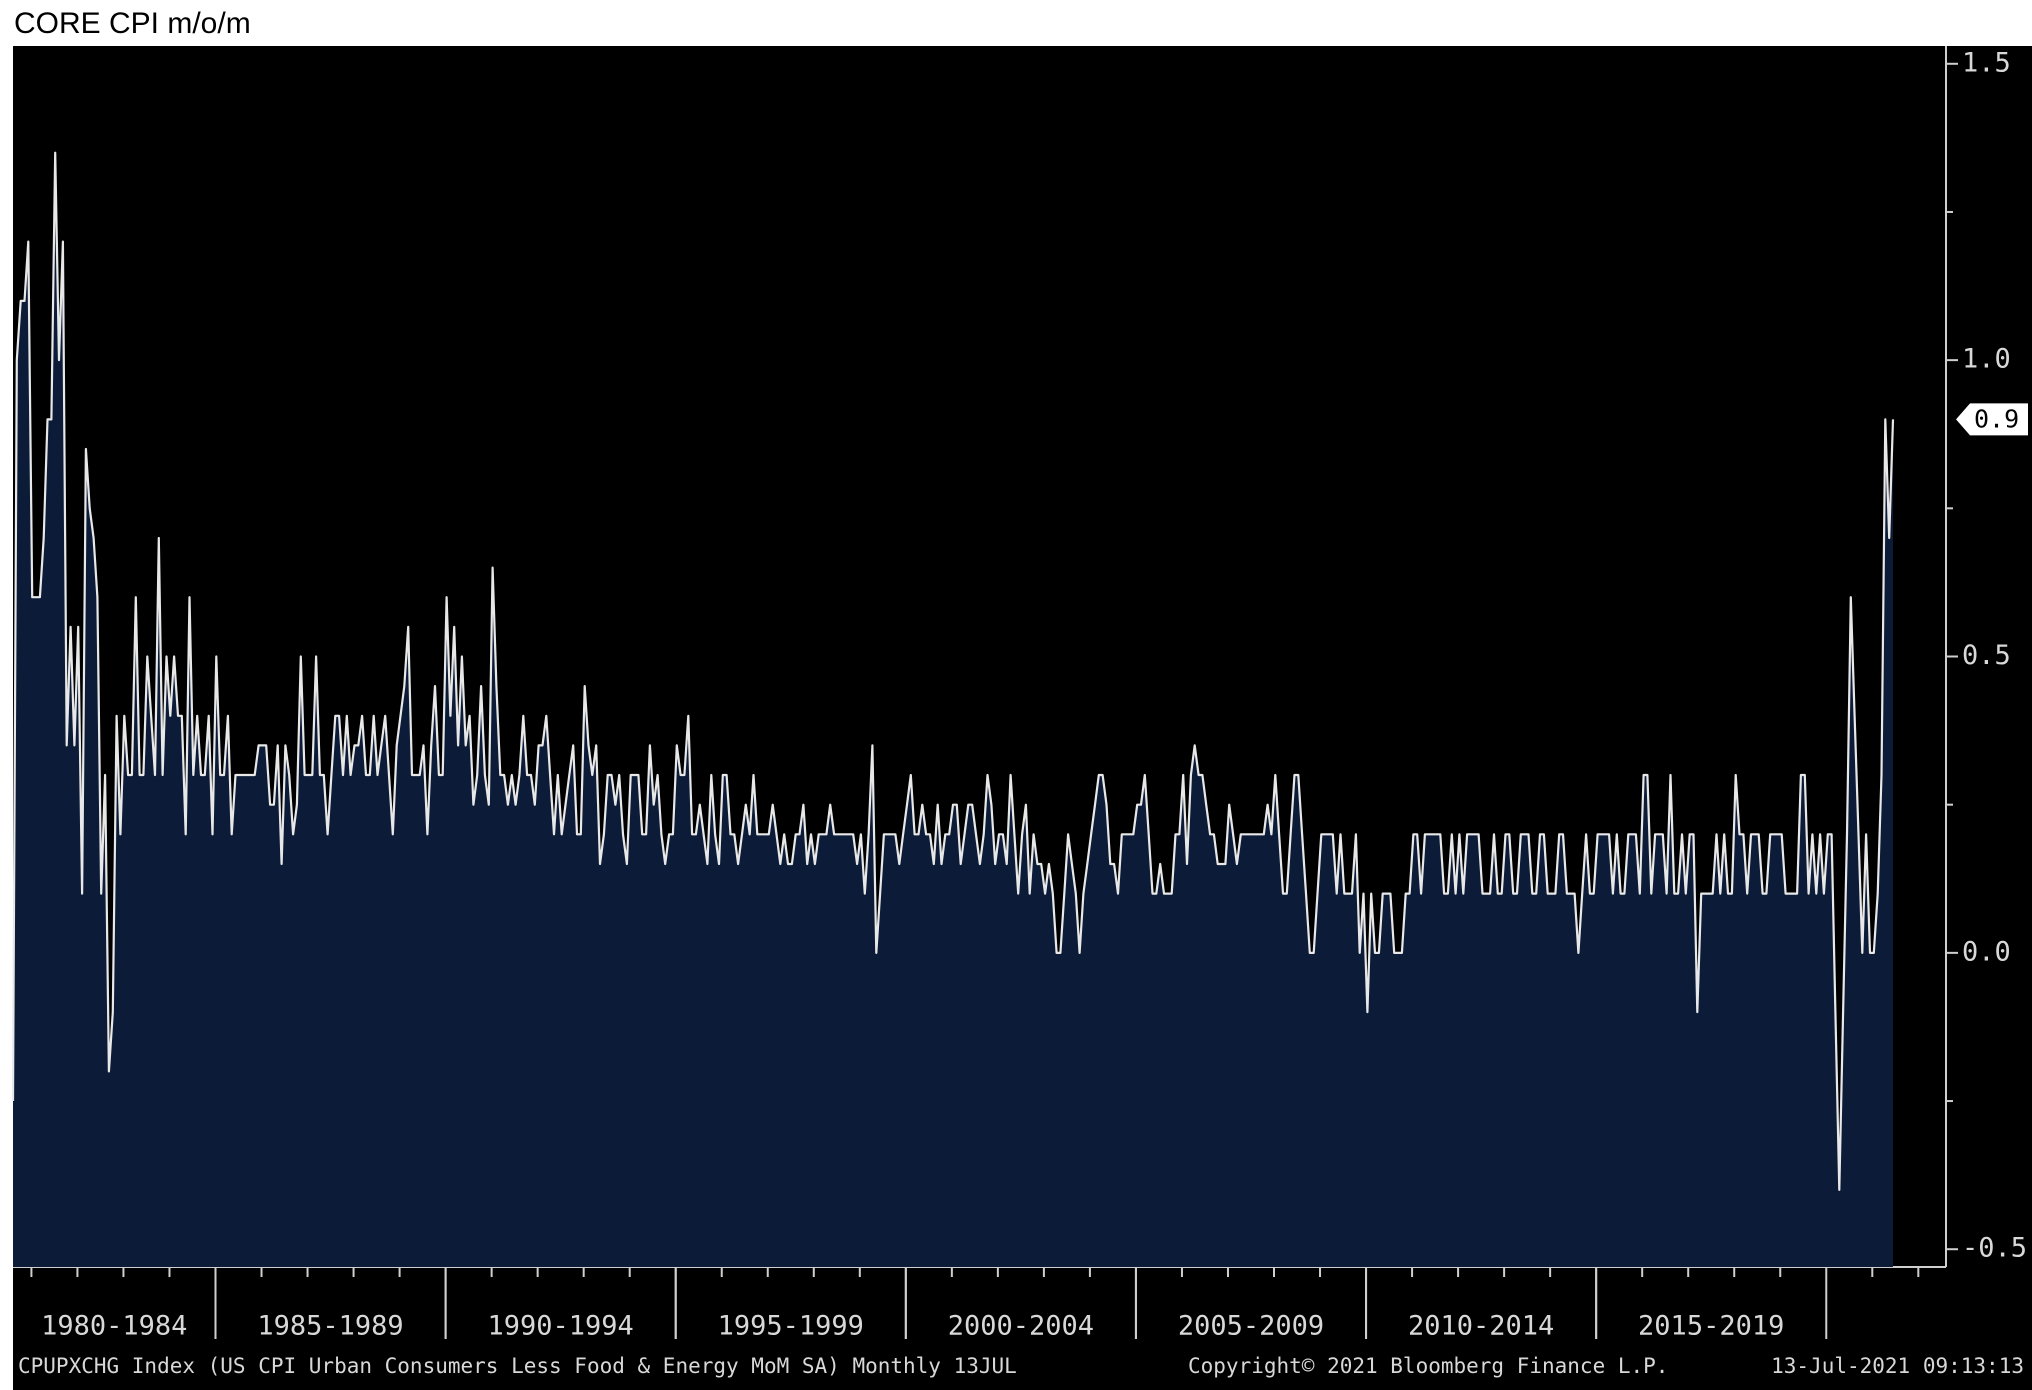 The height and width of the screenshot is (1390, 2032). I want to click on last-value-tag, so click(1992, 419).